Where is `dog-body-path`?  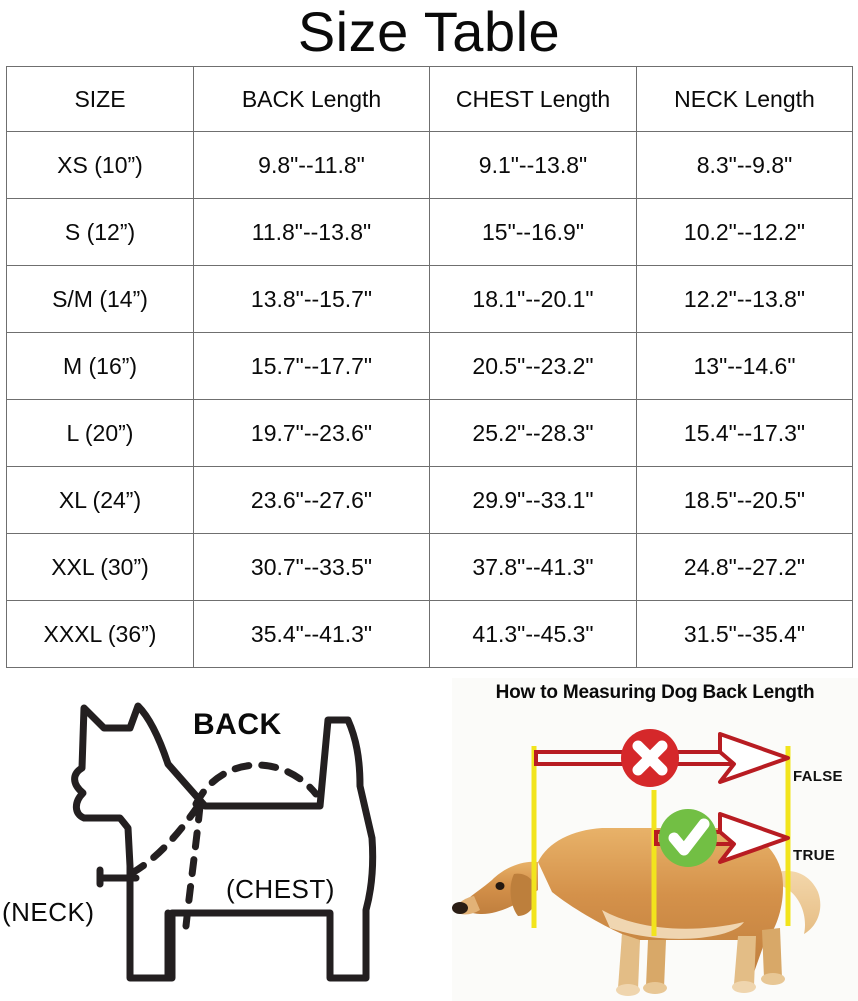 dog-body-path is located at coordinates (224, 842).